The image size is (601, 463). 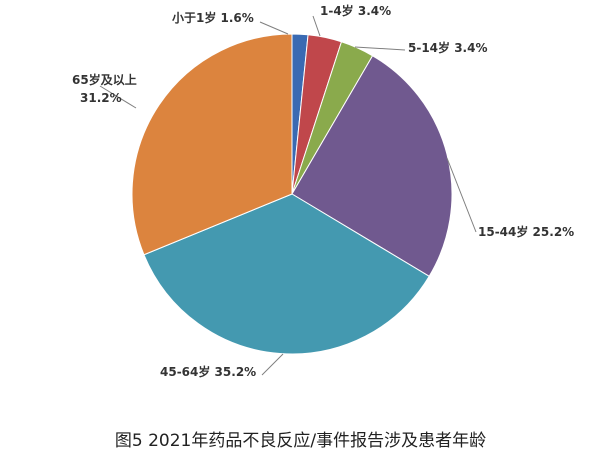 What do you see at coordinates (213, 17) in the screenshot?
I see `slice-label: 小于1岁 1.6%` at bounding box center [213, 17].